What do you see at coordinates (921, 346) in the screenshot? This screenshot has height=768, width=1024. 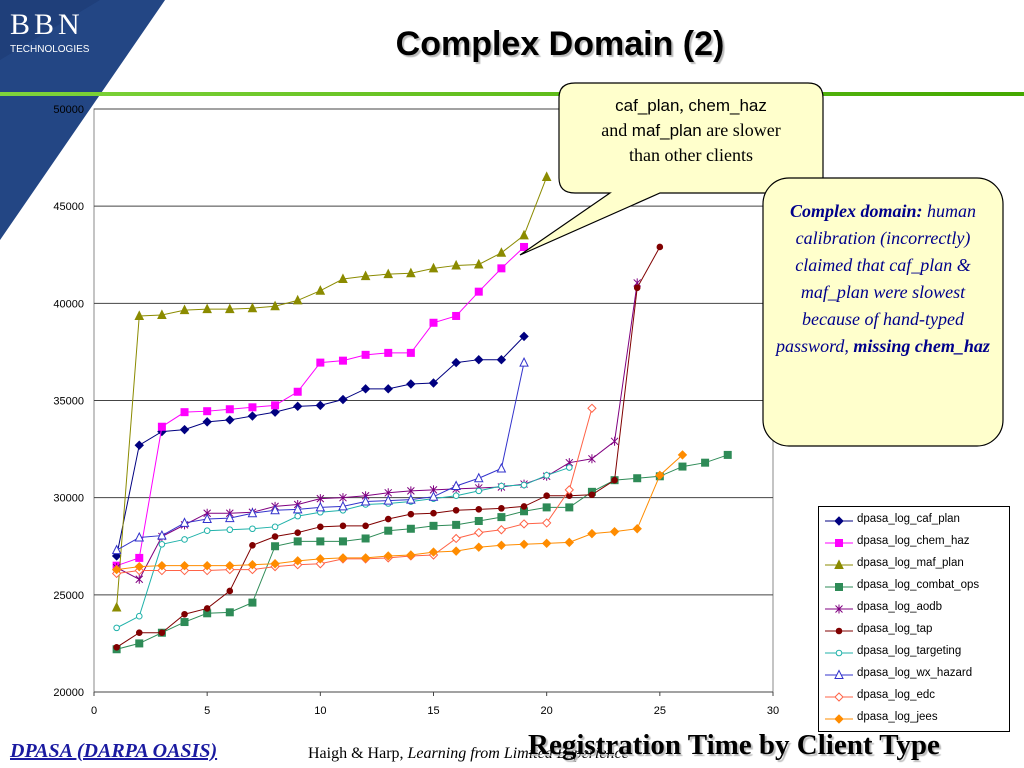 I see `callout-complex-emphasis: missing chem_haz` at bounding box center [921, 346].